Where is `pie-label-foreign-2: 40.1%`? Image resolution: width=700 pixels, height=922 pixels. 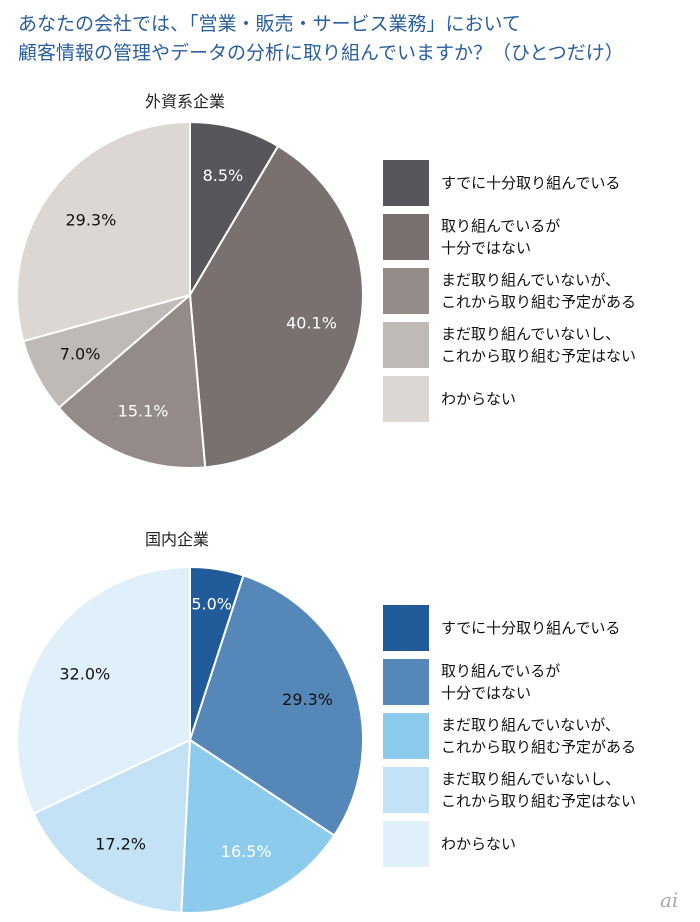 pie-label-foreign-2: 40.1% is located at coordinates (311, 323).